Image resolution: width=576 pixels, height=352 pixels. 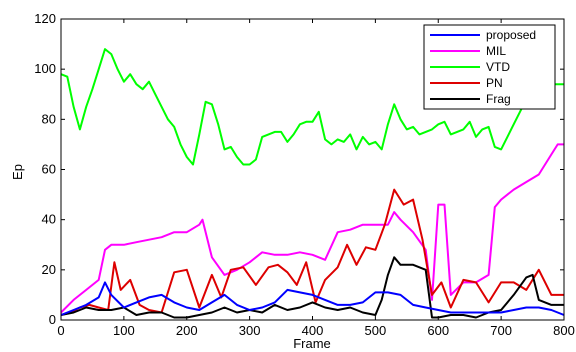 I want to click on legend: proposed MIL VTD PN Frag, so click(x=489, y=67).